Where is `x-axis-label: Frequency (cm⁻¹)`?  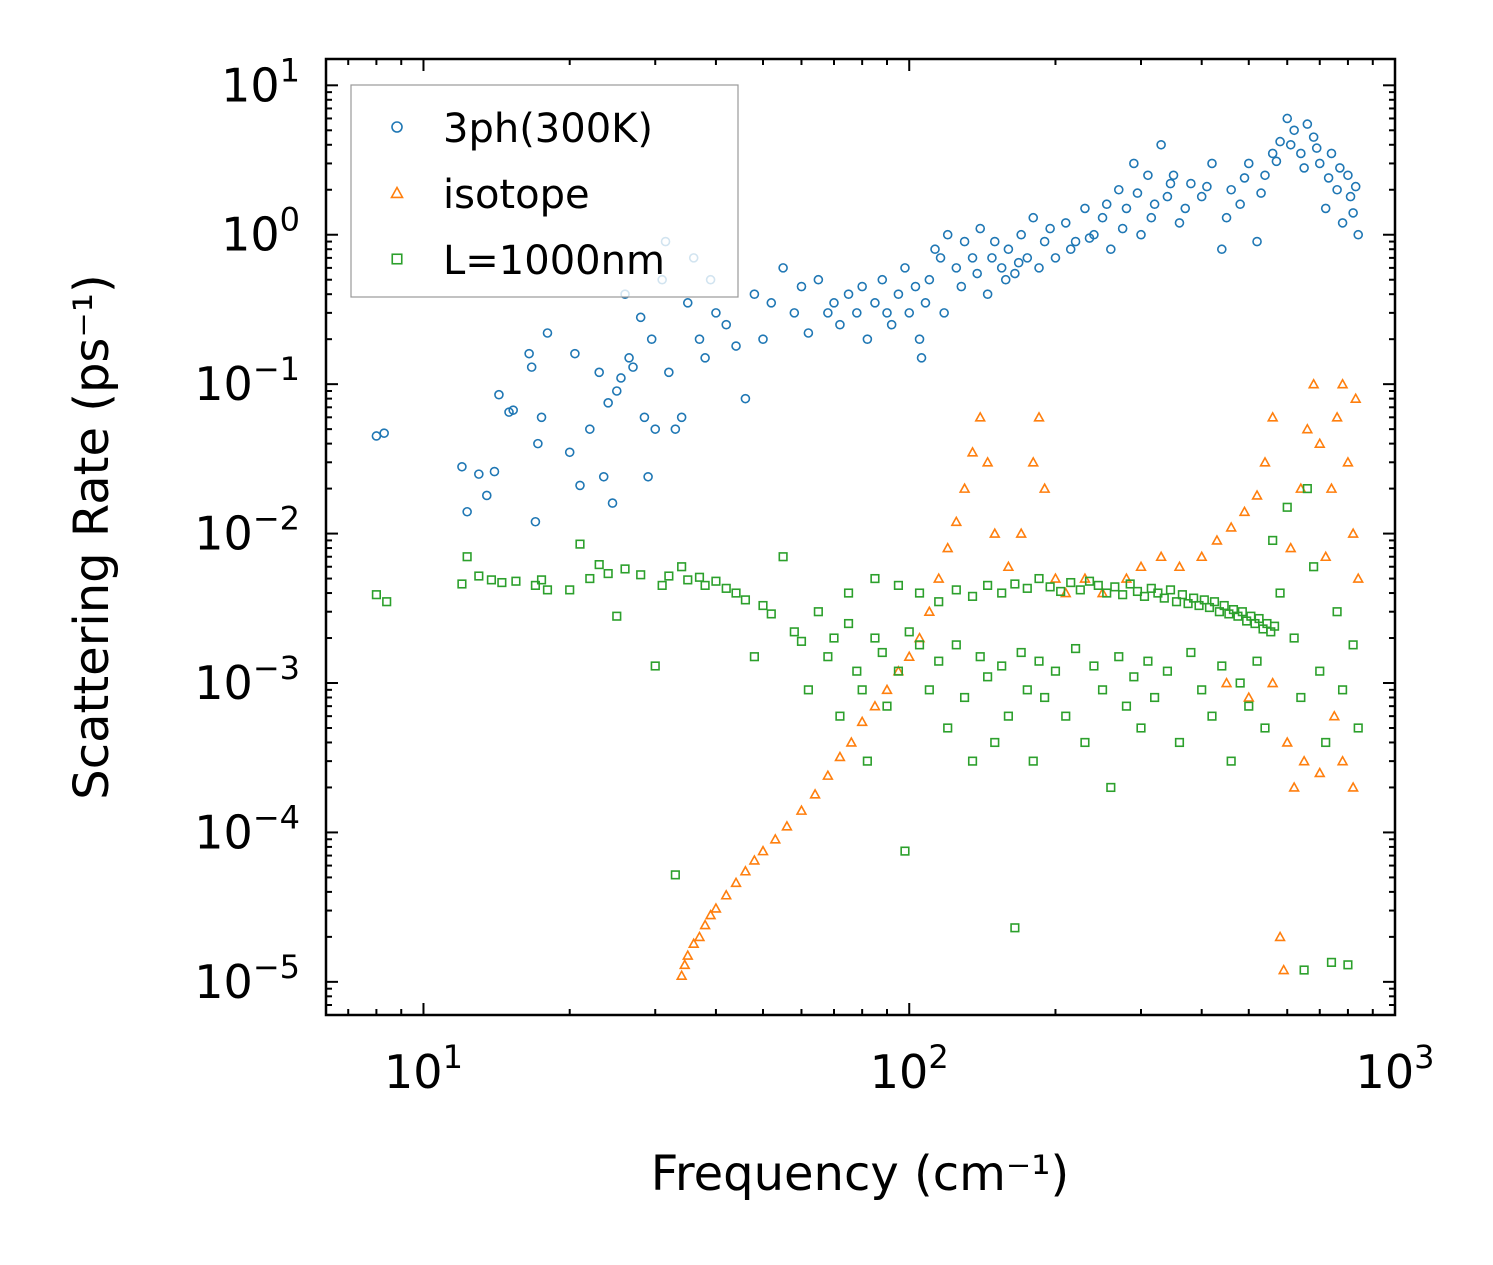 x-axis-label: Frequency (cm⁻¹) is located at coordinates (860, 1174).